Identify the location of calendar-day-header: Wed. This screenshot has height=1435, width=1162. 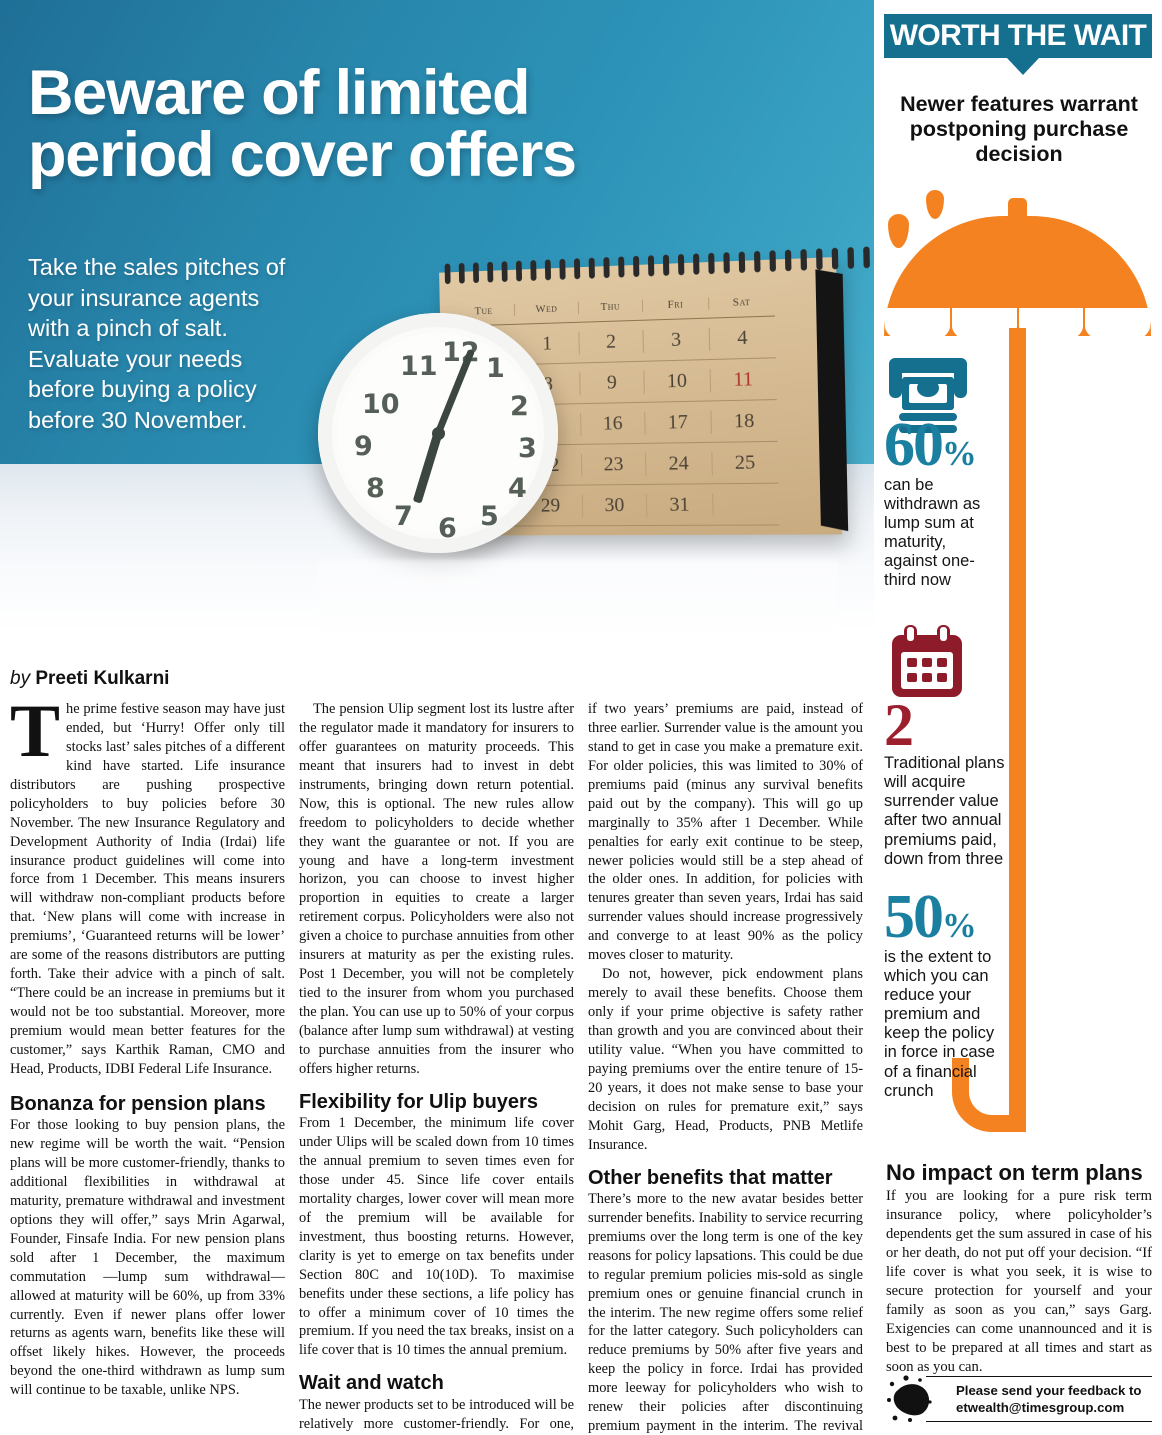
(547, 308).